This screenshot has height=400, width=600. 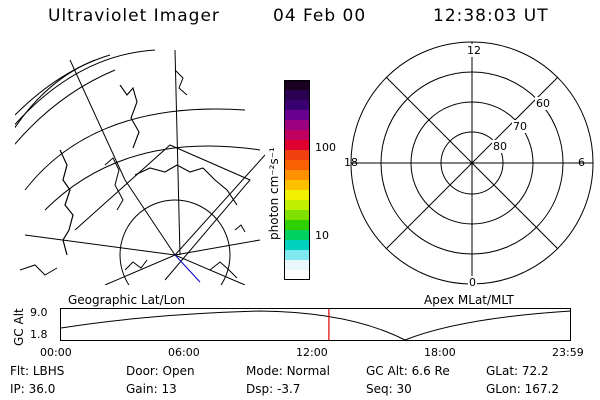 What do you see at coordinates (151, 389) in the screenshot?
I see `param-gain: Gain: 13` at bounding box center [151, 389].